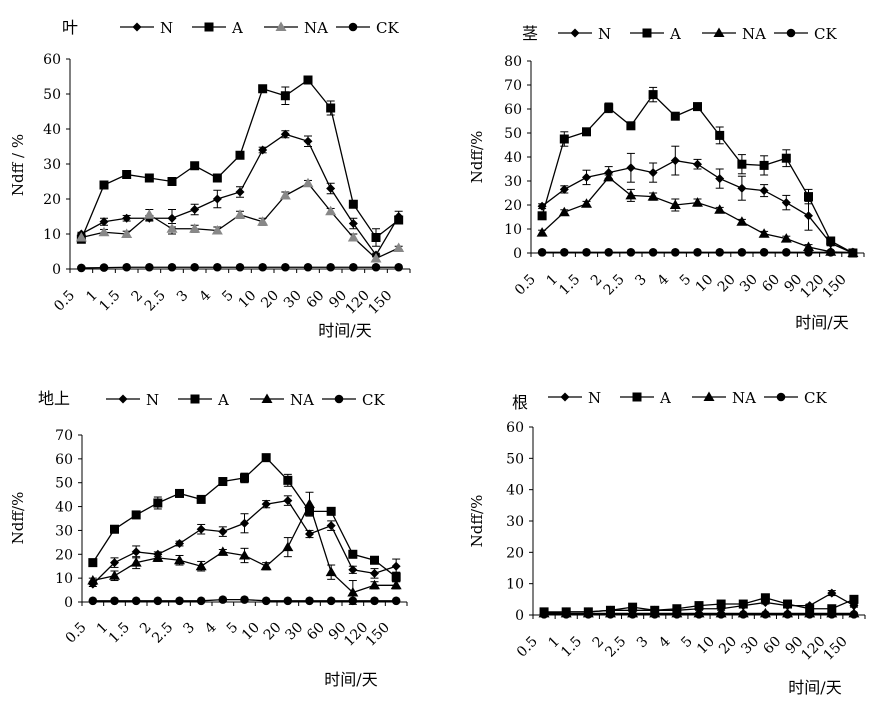 The width and height of the screenshot is (886, 709). I want to click on y-tick-label: 80, so click(513, 62).